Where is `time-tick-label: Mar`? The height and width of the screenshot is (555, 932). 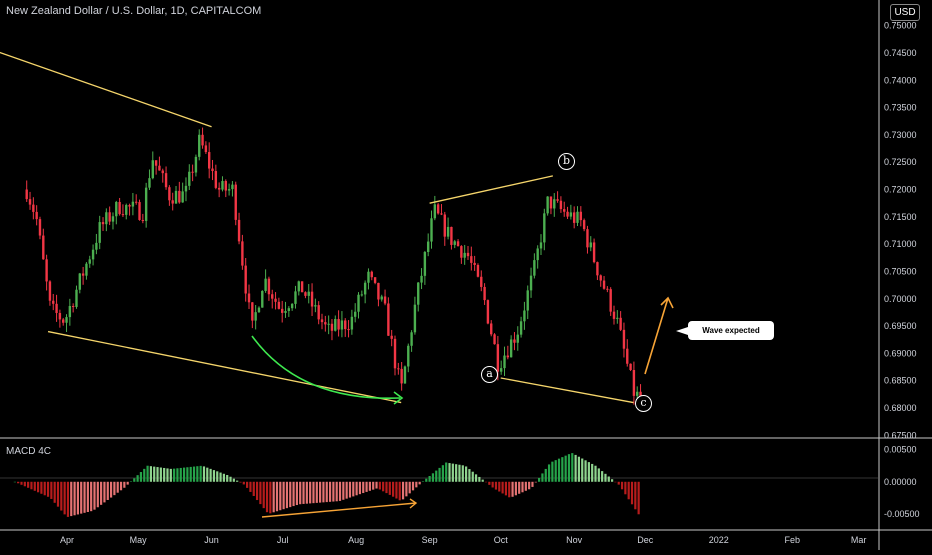 time-tick-label: Mar is located at coordinates (859, 540).